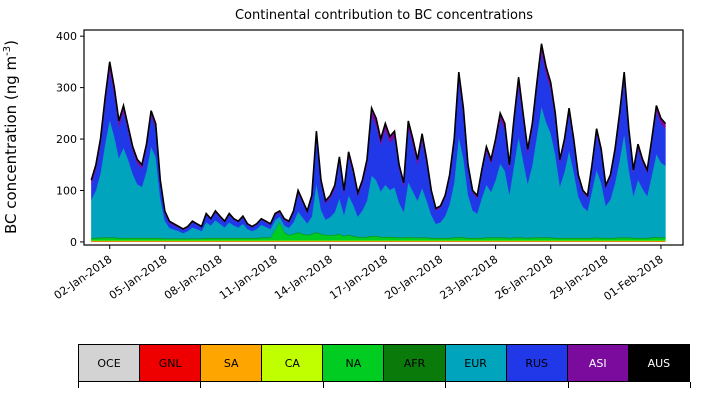 The image size is (707, 402). Describe the element at coordinates (66, 190) in the screenshot. I see `y-tick-label: 100` at that location.